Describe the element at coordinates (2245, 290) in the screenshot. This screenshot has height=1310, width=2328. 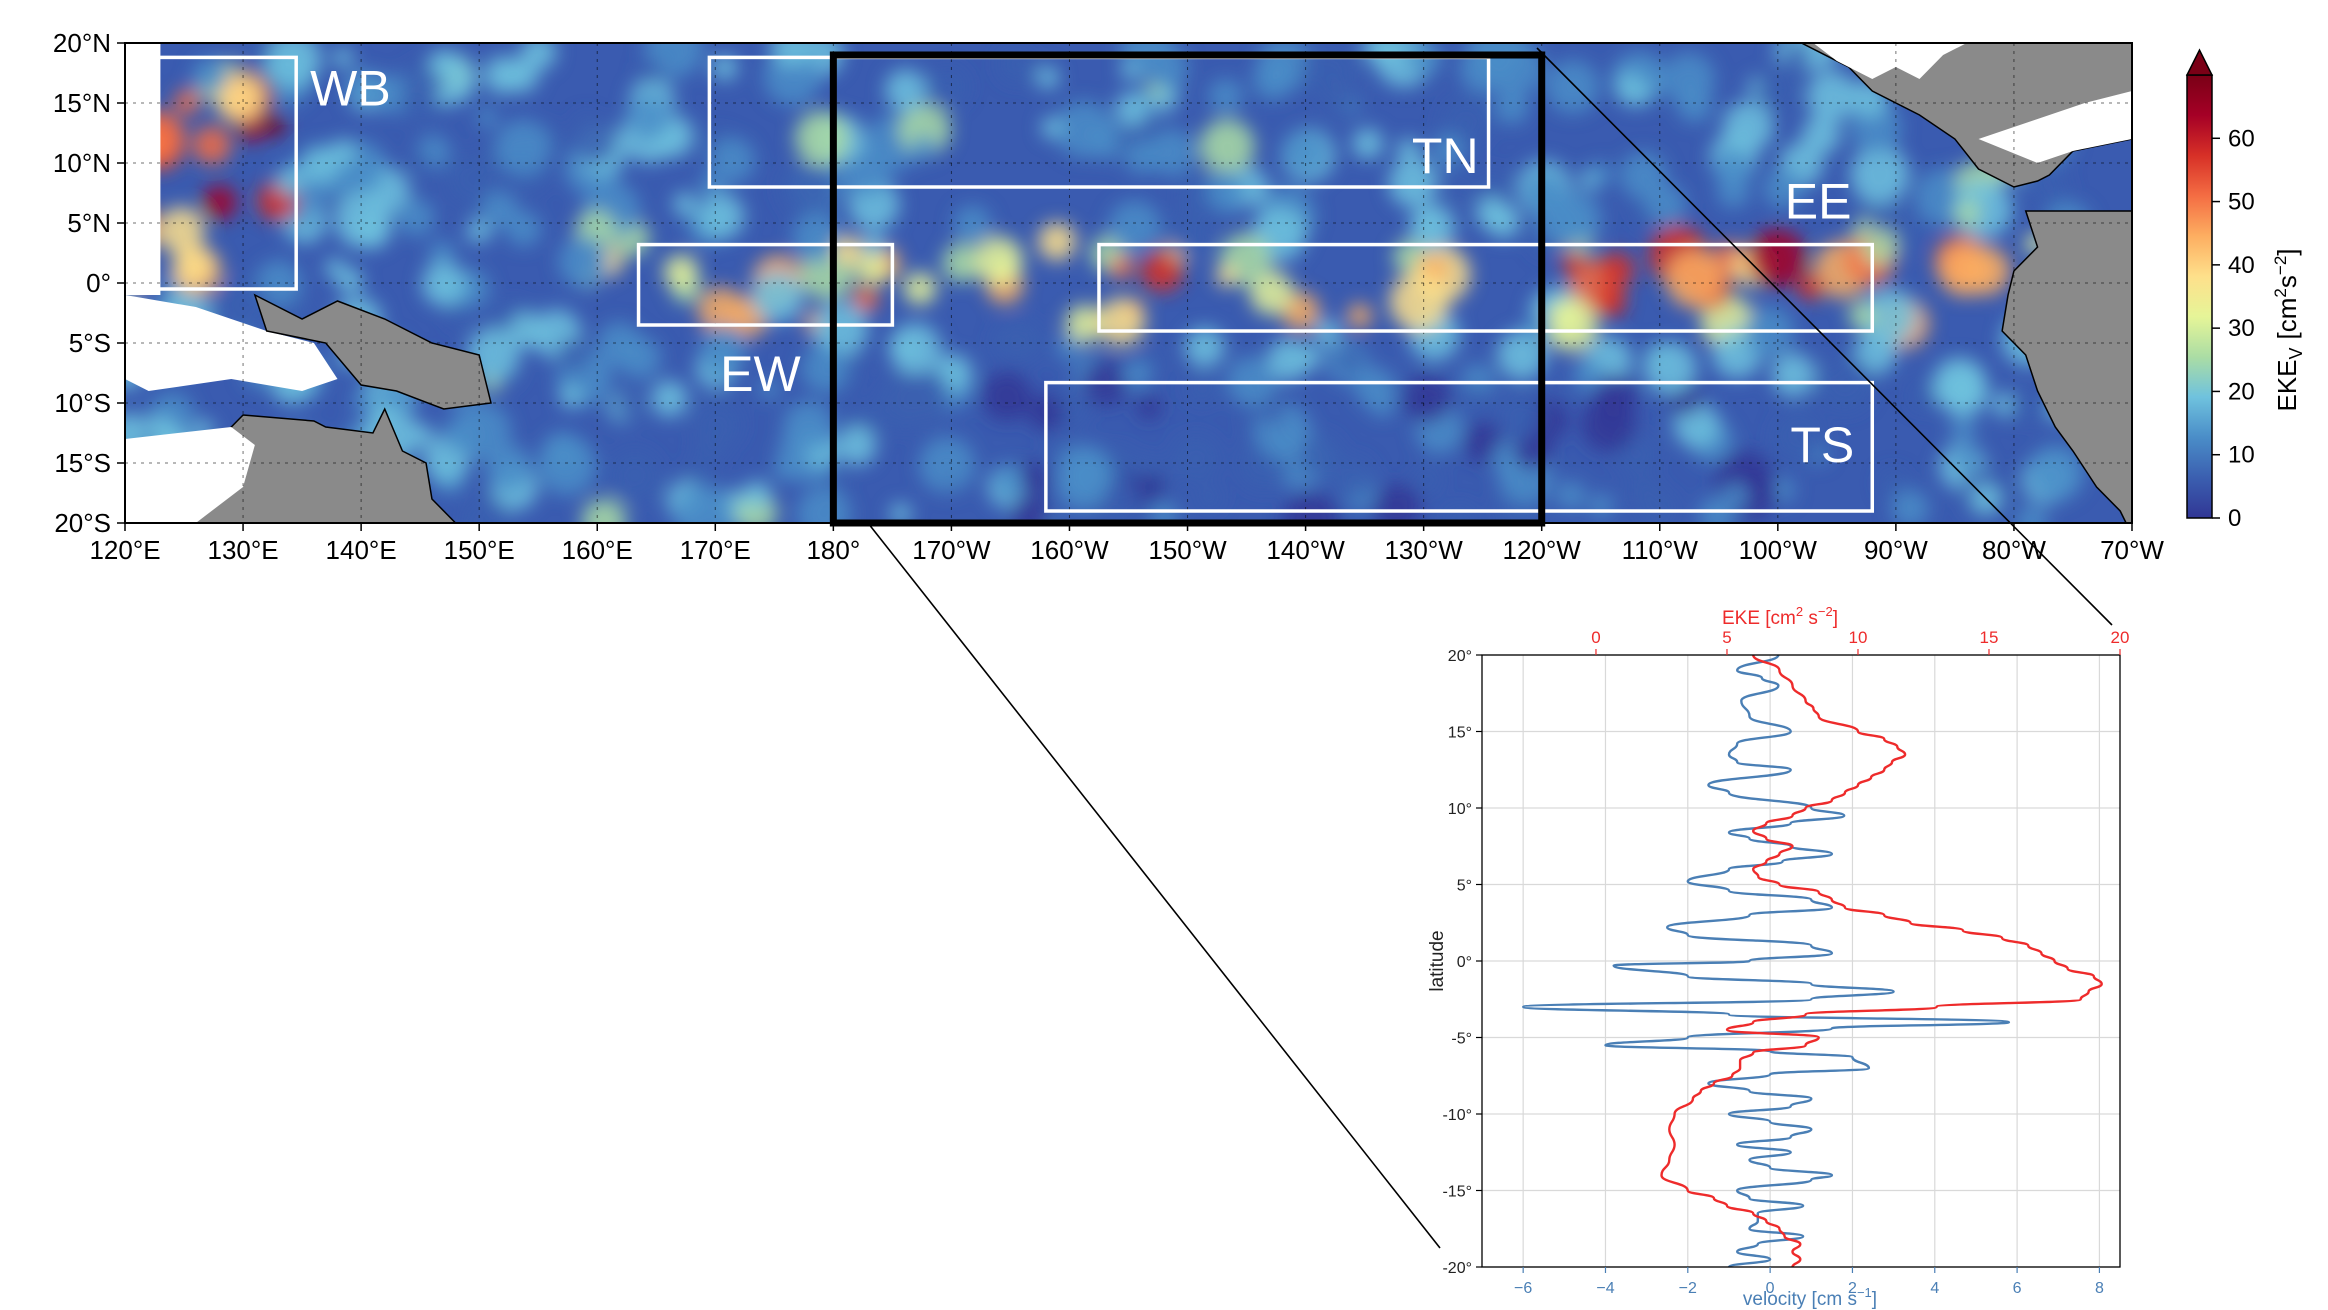
I see `colorbar: 0 10 20 30 40 50 60 EKEV [cm2s−2]` at that location.